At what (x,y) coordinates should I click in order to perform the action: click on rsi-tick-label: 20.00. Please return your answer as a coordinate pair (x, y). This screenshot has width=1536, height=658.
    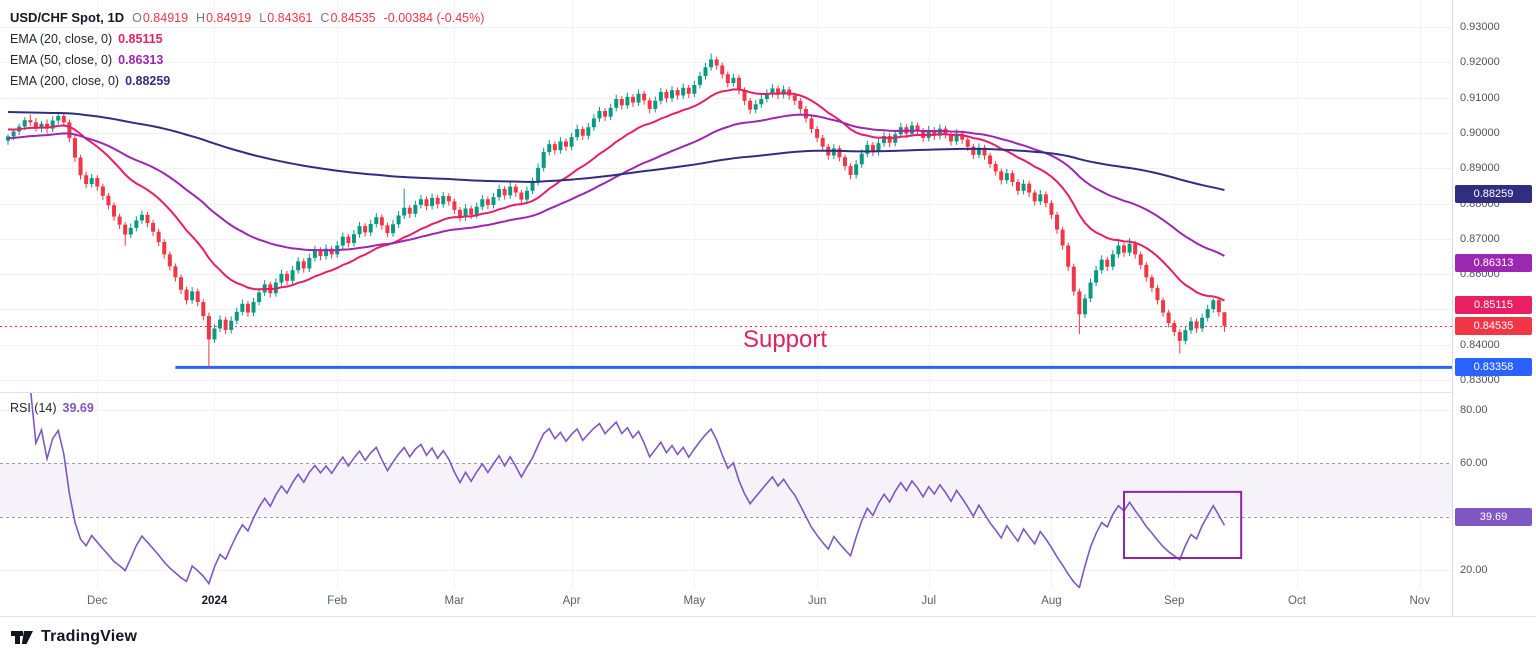
    Looking at the image, I should click on (1474, 570).